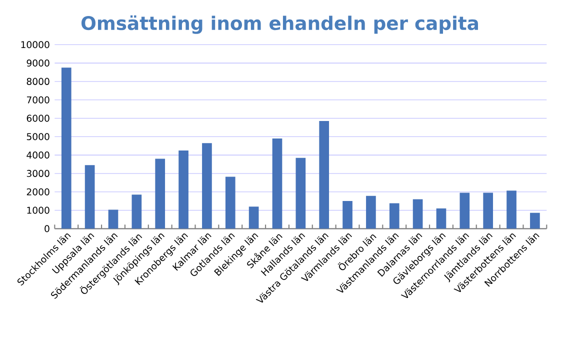 This screenshot has width=561, height=346. I want to click on y-tick-label: 0, so click(47, 228).